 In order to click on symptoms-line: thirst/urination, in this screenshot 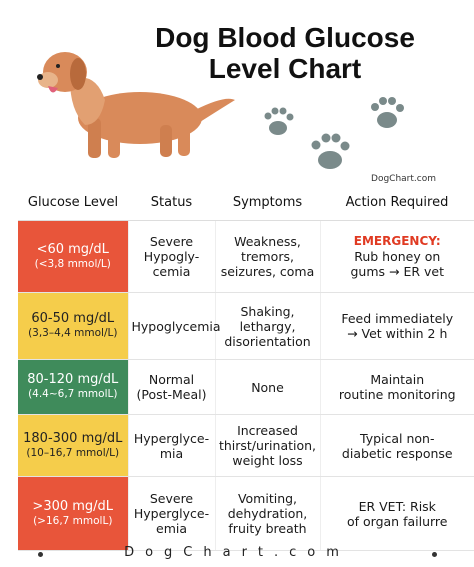, I will do `click(267, 445)`.